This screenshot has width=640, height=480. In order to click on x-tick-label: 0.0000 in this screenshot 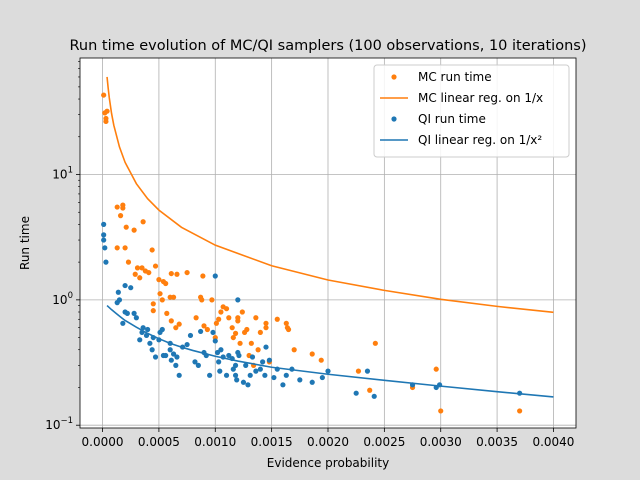, I will do `click(103, 442)`.